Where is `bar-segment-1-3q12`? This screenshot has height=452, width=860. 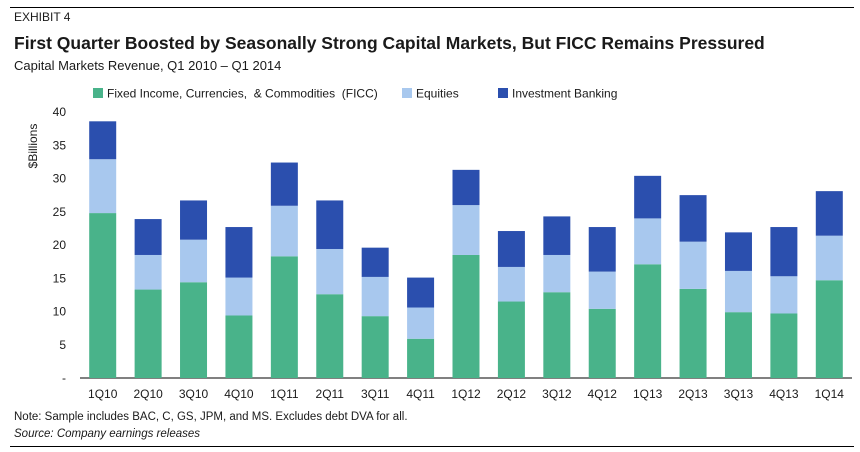 bar-segment-1-3q12 is located at coordinates (557, 273).